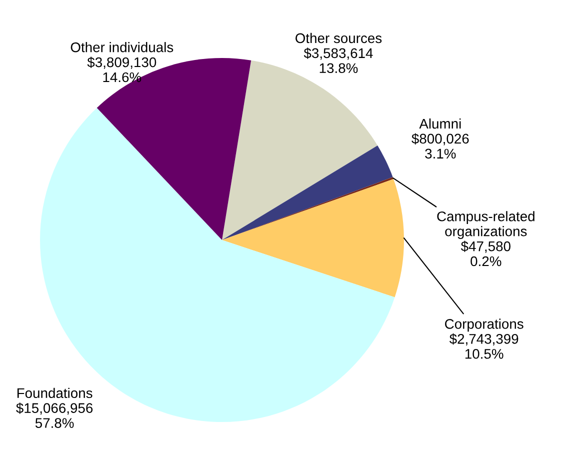  I want to click on data-label: $3,583,614 13.8%, so click(338, 61).